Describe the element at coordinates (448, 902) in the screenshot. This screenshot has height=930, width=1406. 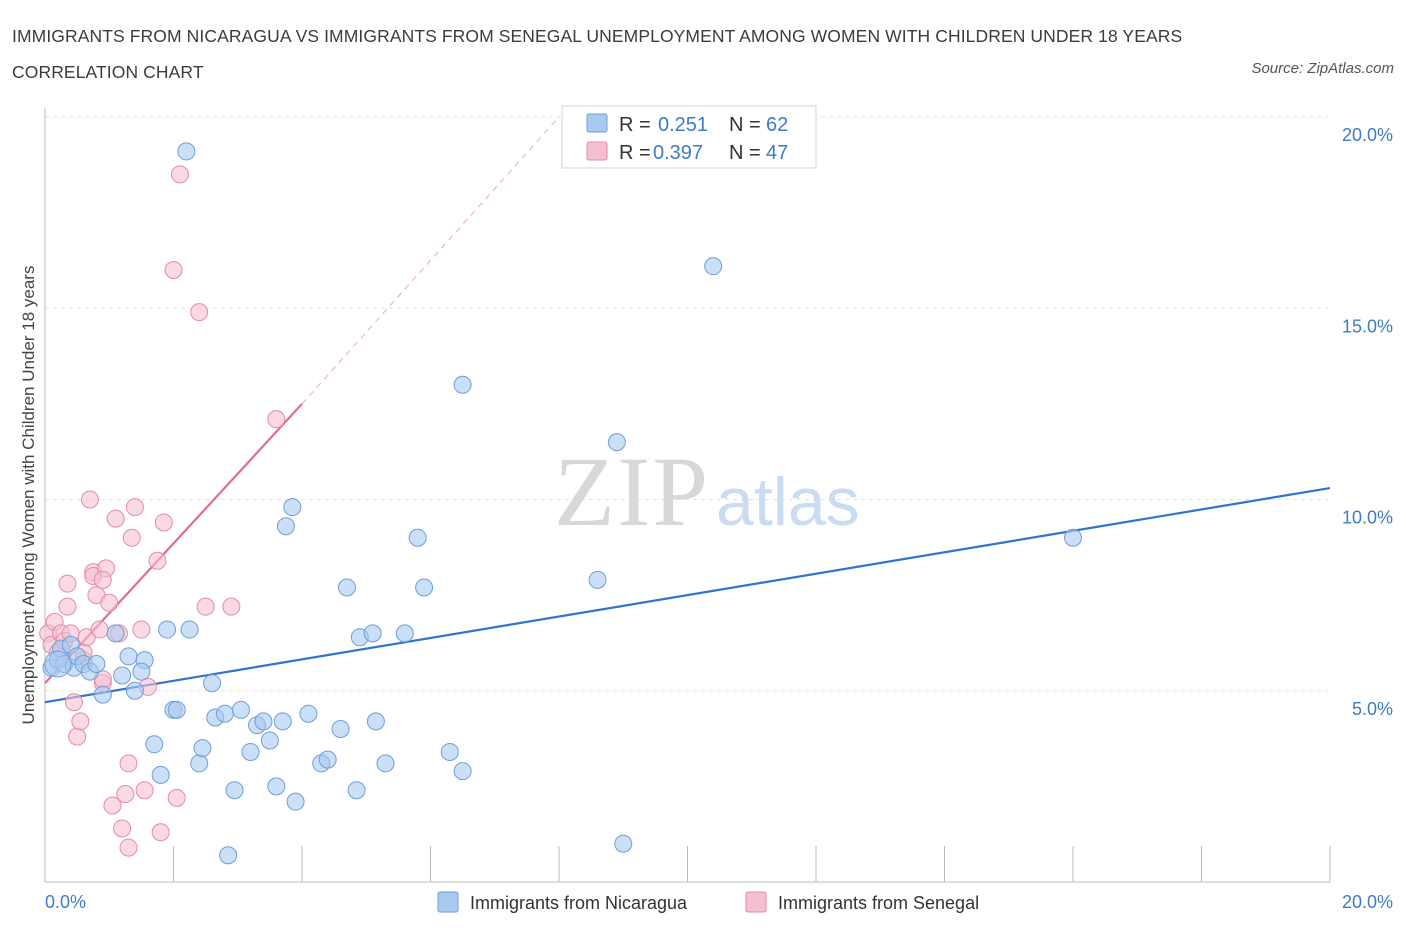
I see `legend-swatch-nicaragua` at that location.